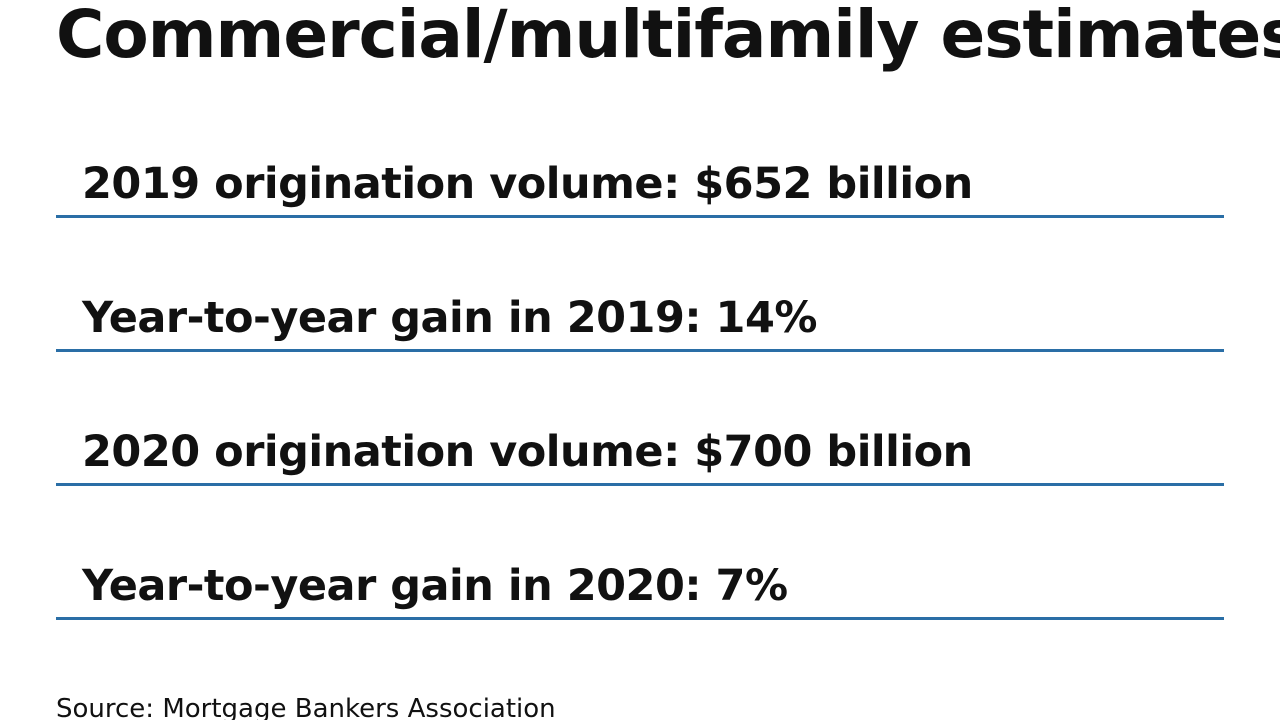  I want to click on estimate-row: 2019 origination volume: $652 billion, so click(640, 186).